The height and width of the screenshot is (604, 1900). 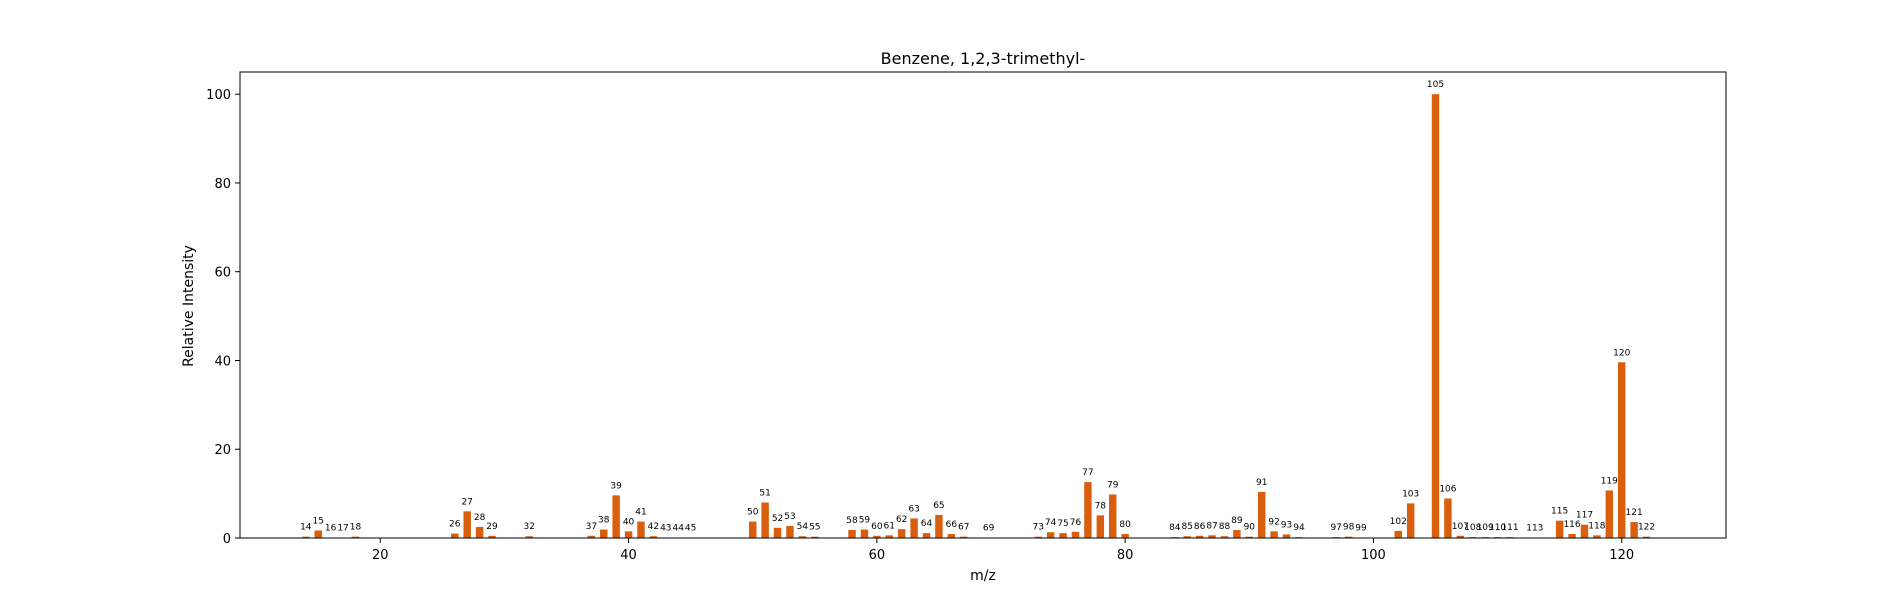 I want to click on chart-title: Benzene, 1,2,3-trimethyl-, so click(x=983, y=58).